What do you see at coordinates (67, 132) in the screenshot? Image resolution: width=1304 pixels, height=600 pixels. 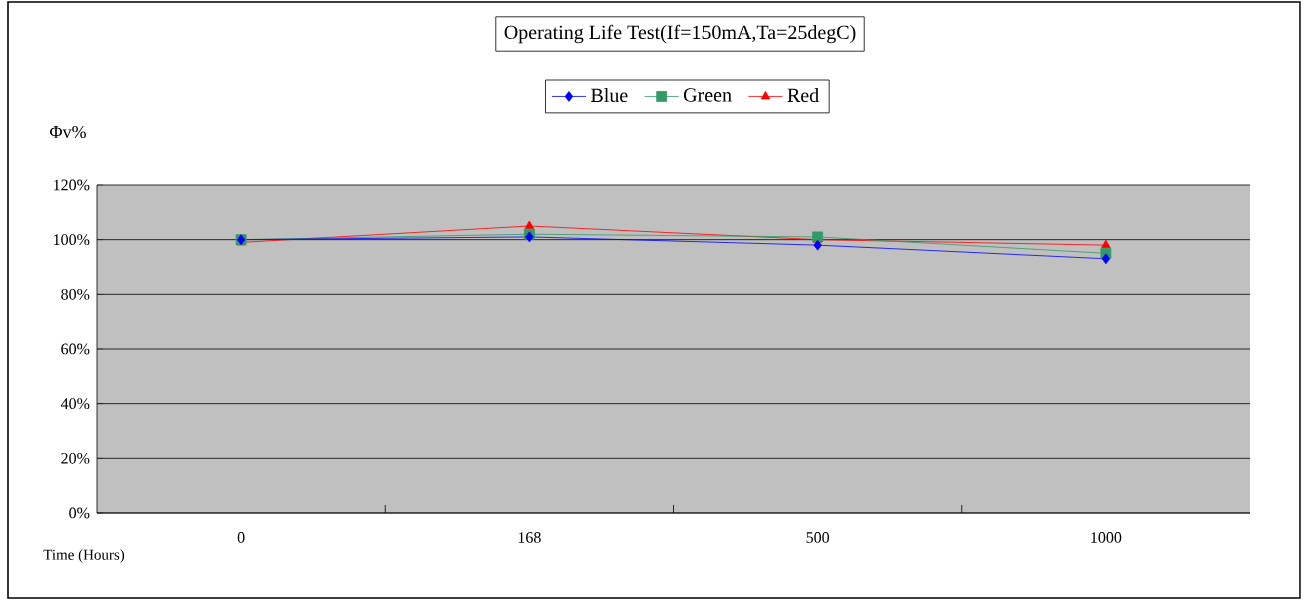 I see `y-axis-title: Φv%` at bounding box center [67, 132].